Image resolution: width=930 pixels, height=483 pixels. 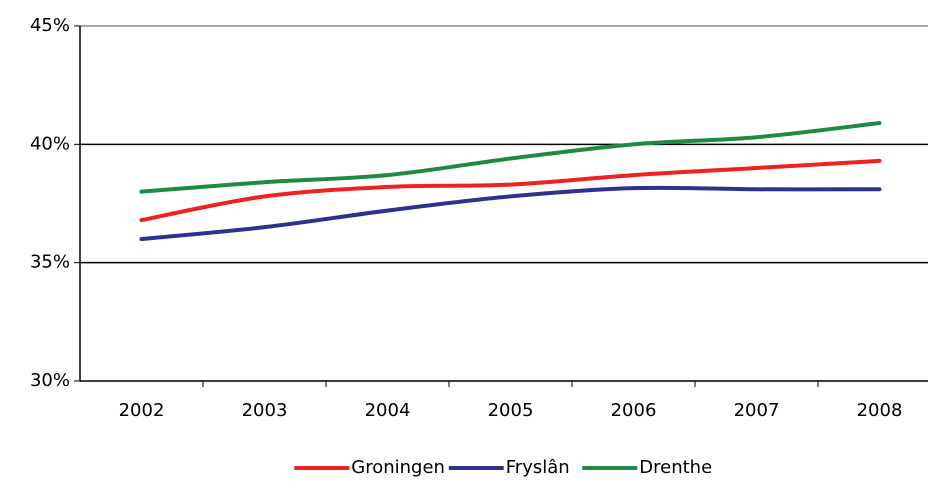 I want to click on legend-label: Fryslân, so click(x=538, y=467).